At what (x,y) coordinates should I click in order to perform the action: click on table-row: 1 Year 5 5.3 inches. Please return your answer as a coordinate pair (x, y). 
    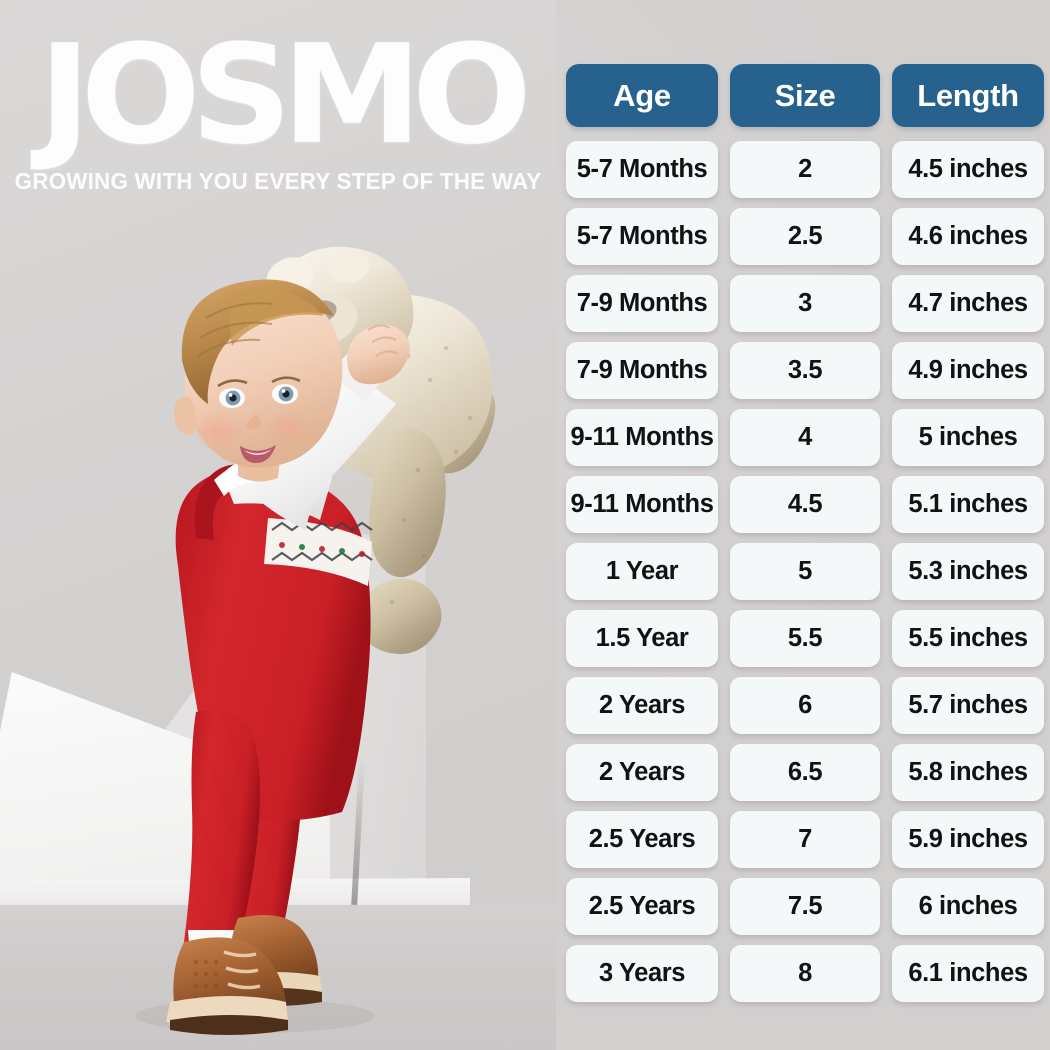
    Looking at the image, I should click on (805, 571).